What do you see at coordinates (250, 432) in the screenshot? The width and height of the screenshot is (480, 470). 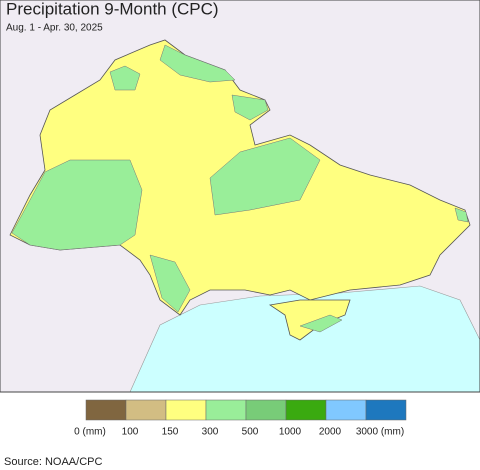 I see `legend-label: 500` at bounding box center [250, 432].